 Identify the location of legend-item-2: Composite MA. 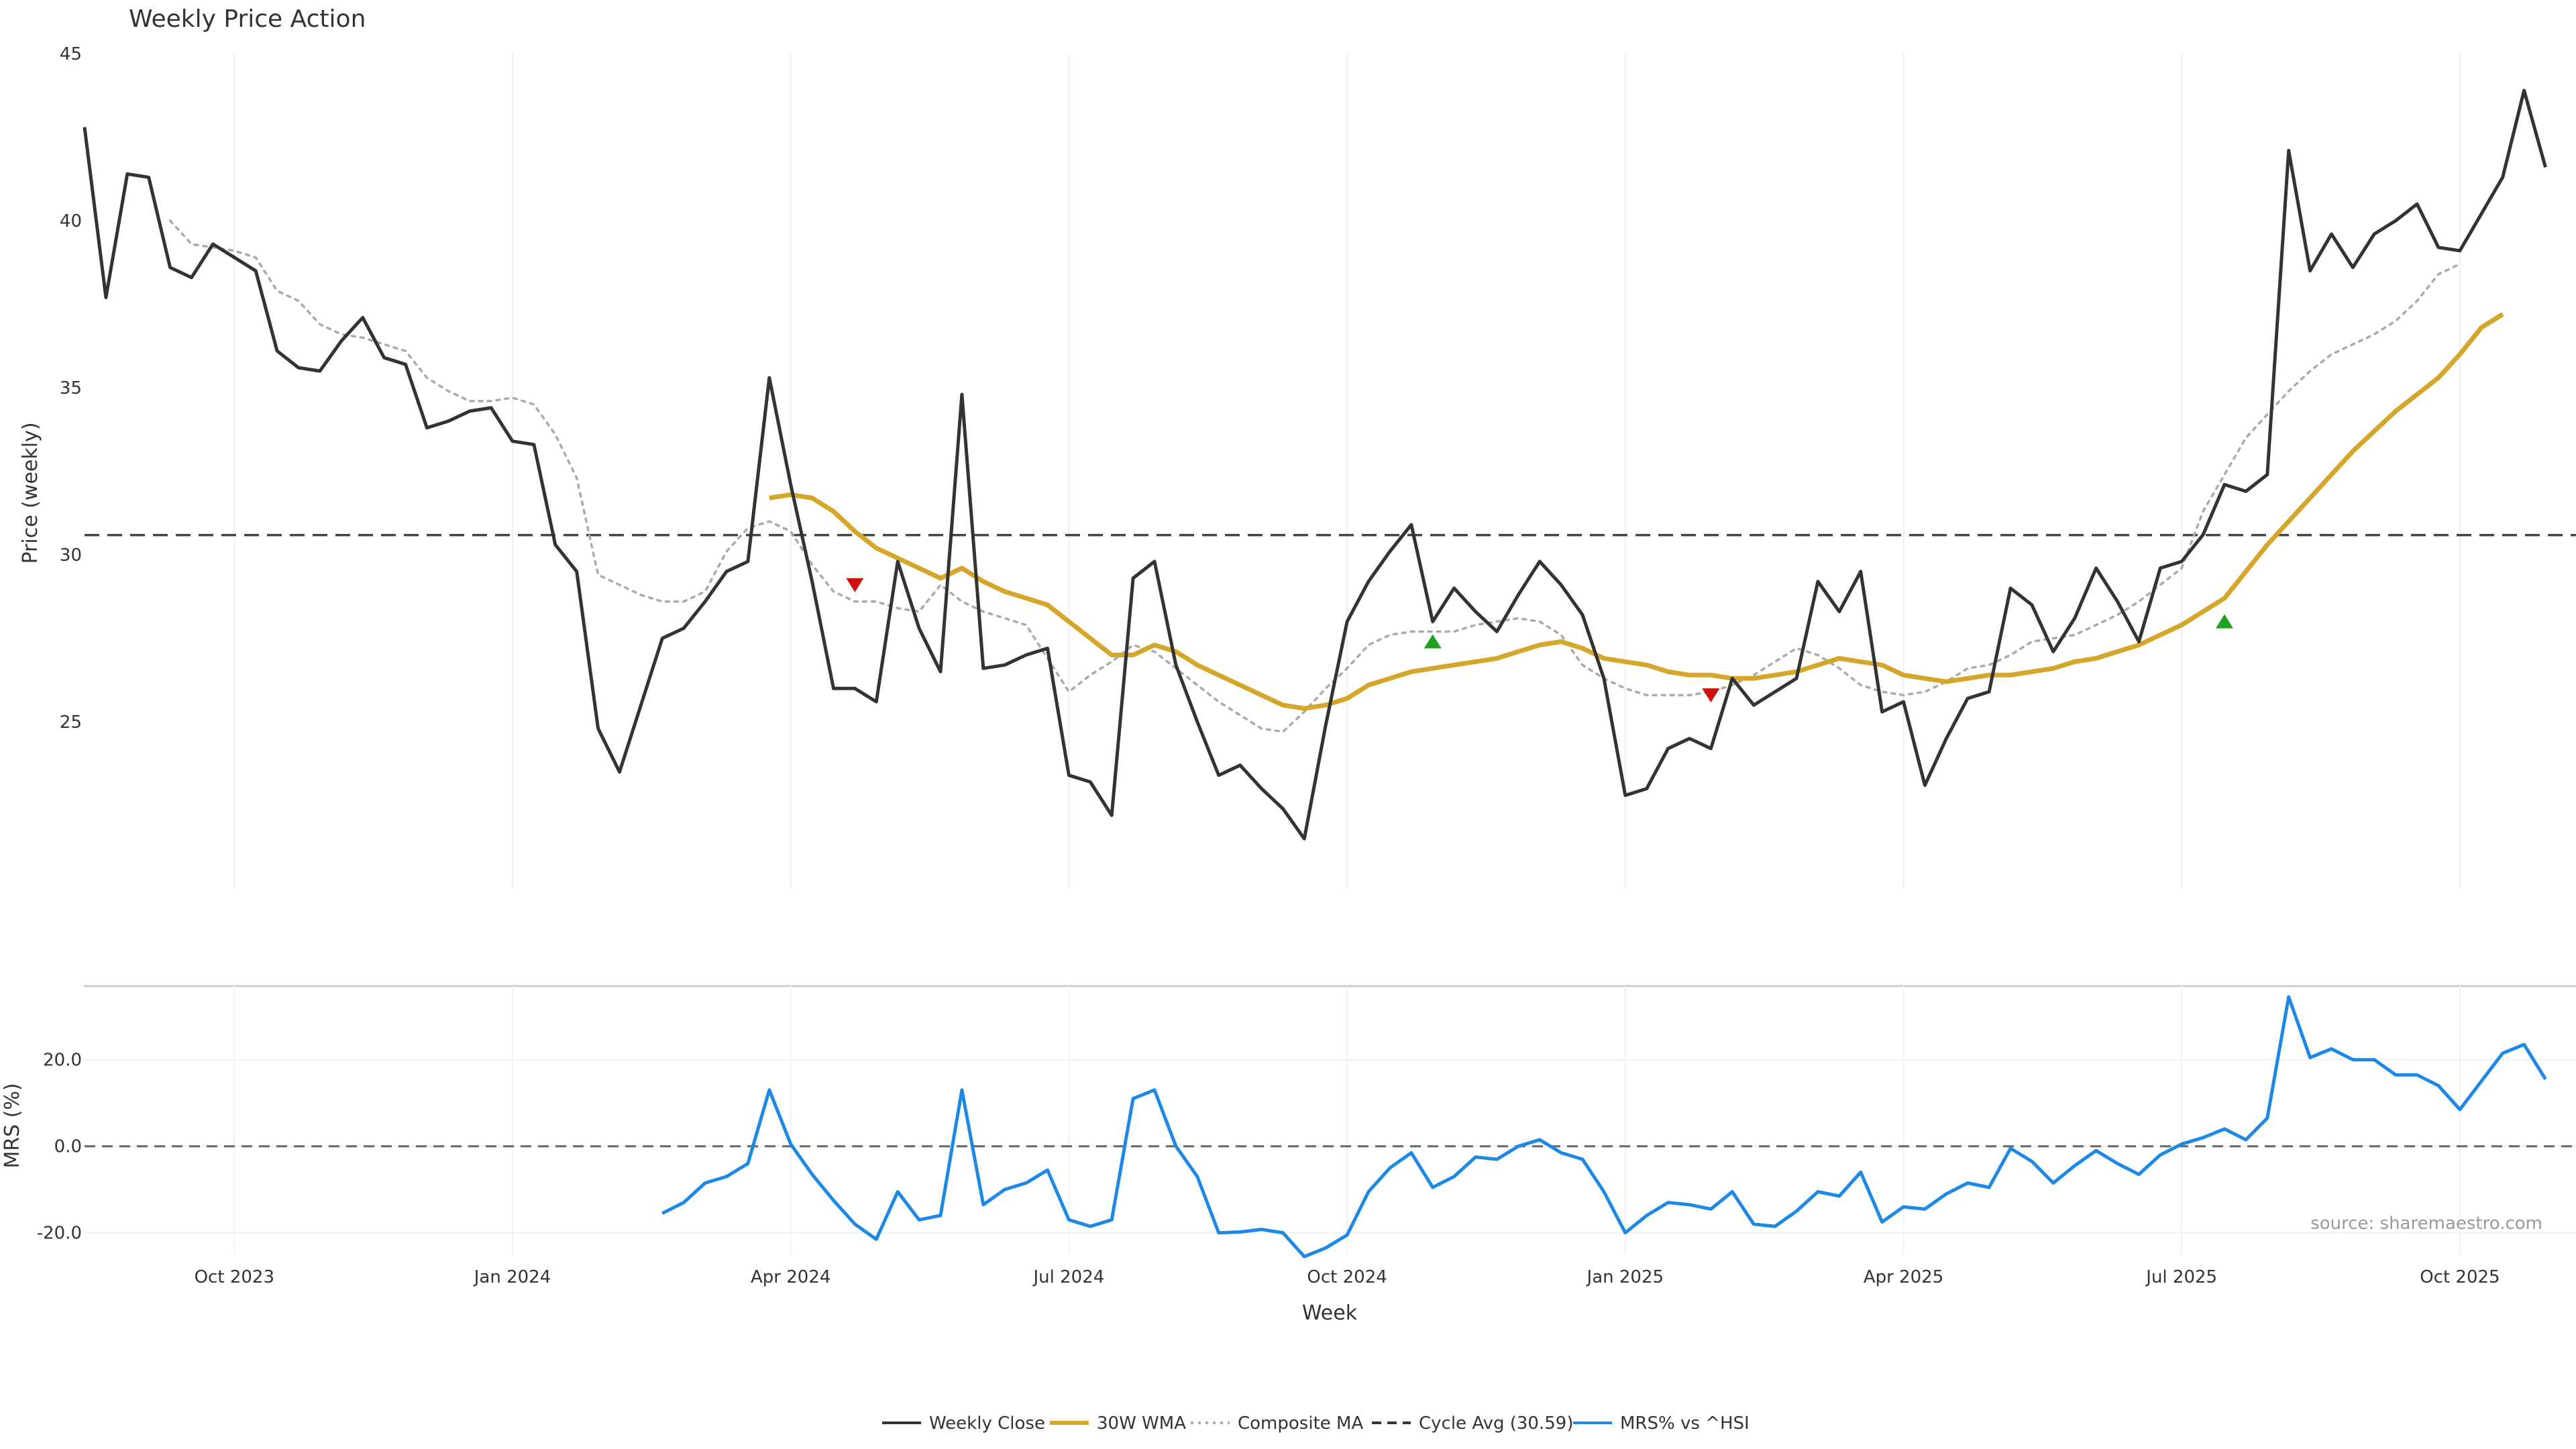
(1277, 1423).